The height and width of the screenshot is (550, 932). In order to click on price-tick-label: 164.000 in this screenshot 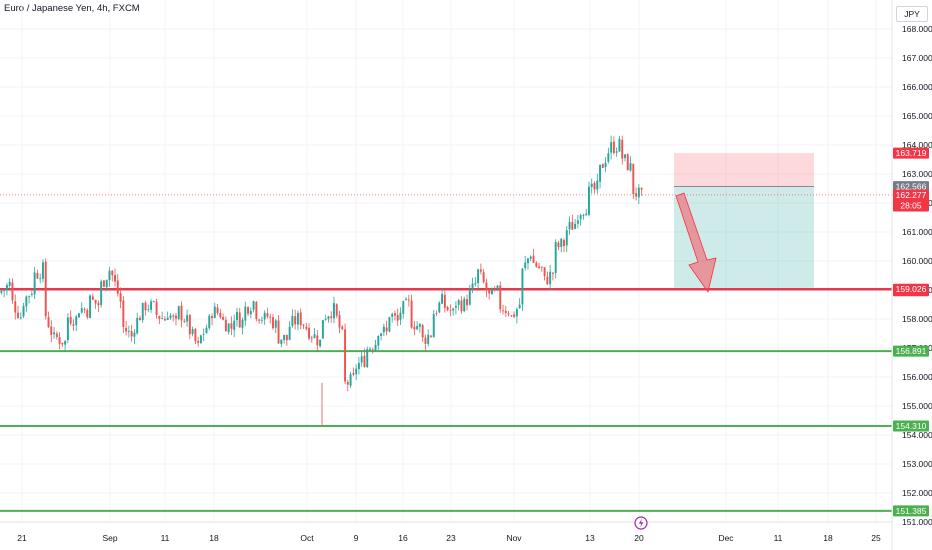, I will do `click(917, 145)`.